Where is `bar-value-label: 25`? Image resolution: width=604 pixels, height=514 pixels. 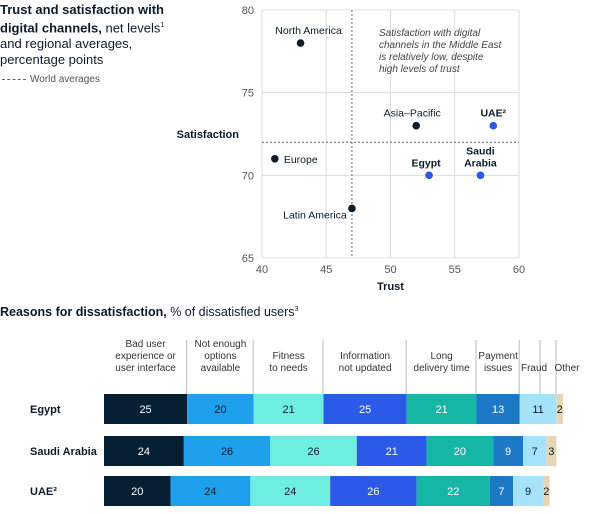 bar-value-label: 25 is located at coordinates (365, 410).